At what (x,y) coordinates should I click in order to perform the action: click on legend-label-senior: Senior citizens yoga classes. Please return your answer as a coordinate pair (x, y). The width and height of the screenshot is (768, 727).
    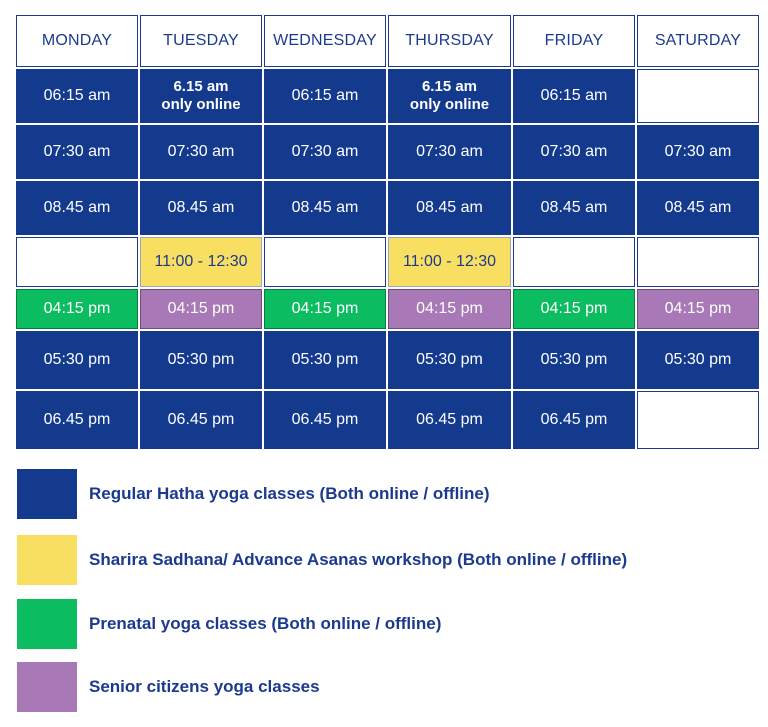
    Looking at the image, I should click on (204, 686).